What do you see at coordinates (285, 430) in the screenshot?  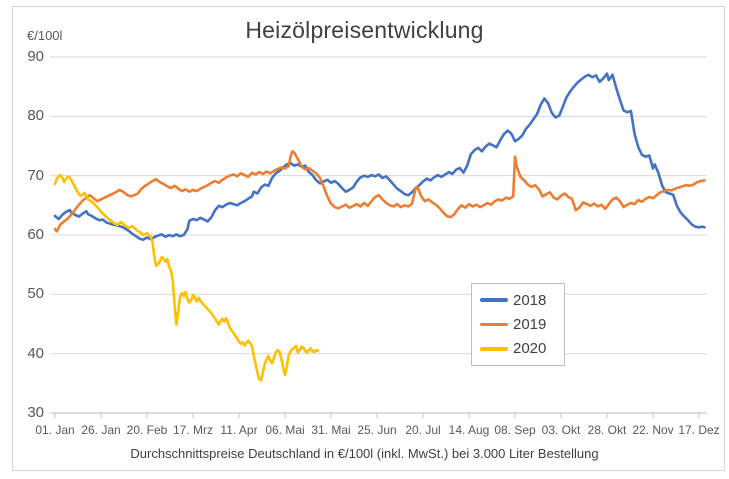 I see `x-axis-tick-label: 06. Mai` at bounding box center [285, 430].